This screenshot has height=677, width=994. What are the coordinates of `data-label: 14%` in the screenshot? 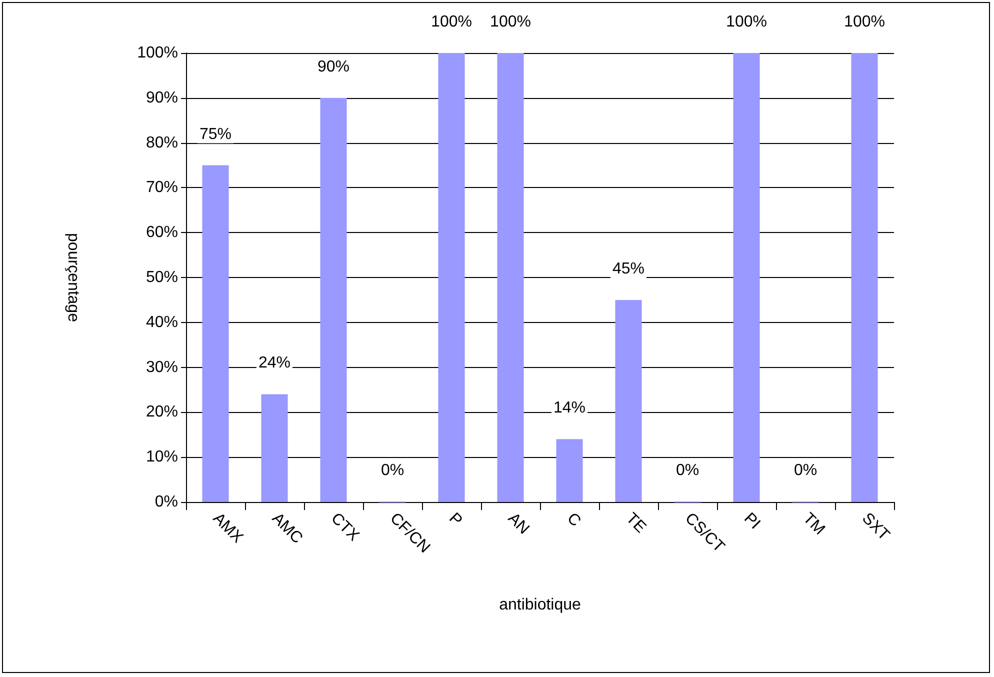 It's located at (569, 408).